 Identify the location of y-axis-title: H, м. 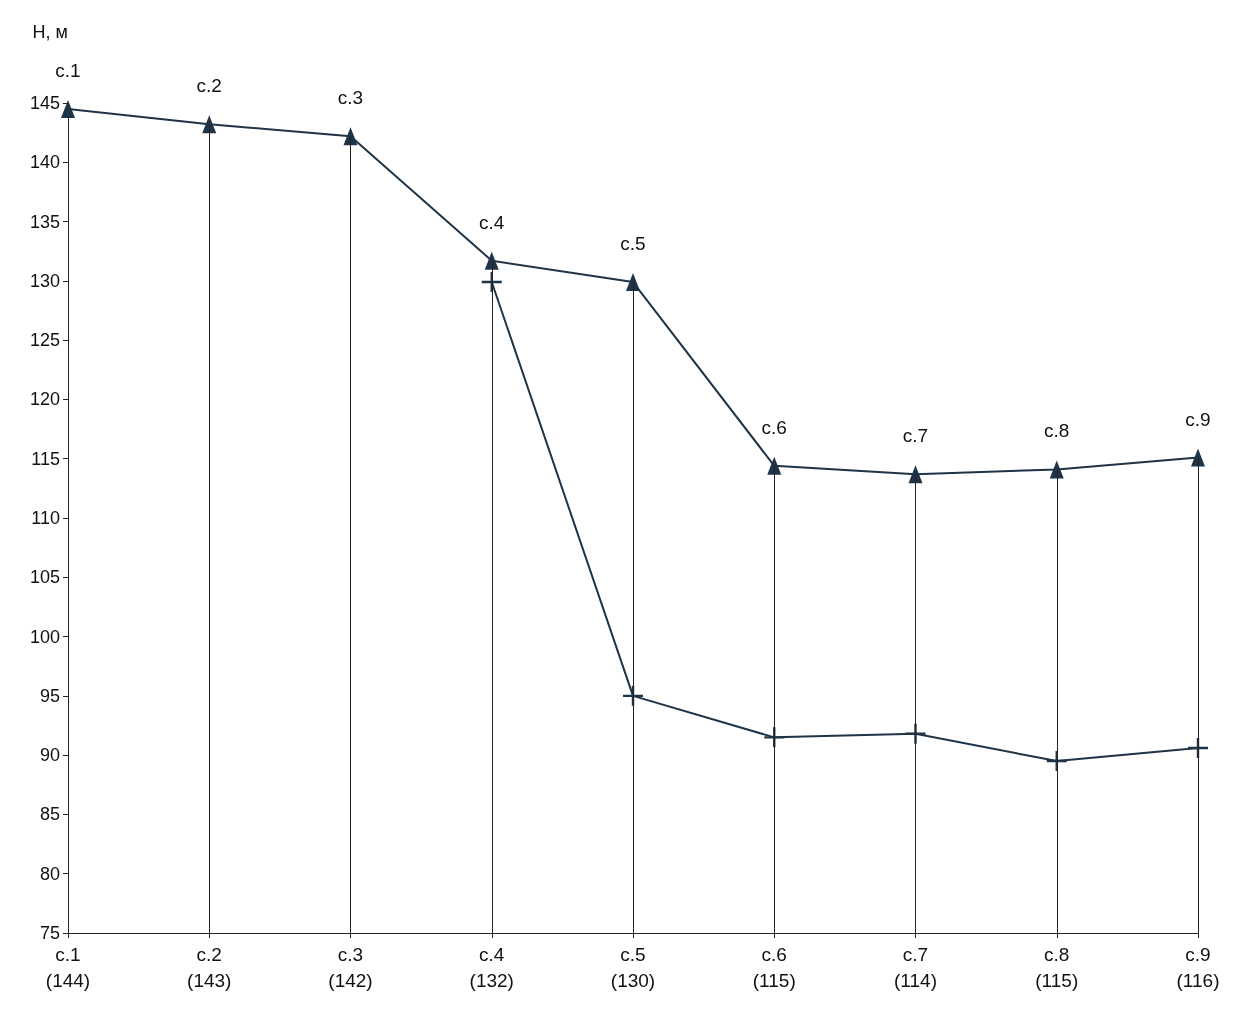
(50, 32).